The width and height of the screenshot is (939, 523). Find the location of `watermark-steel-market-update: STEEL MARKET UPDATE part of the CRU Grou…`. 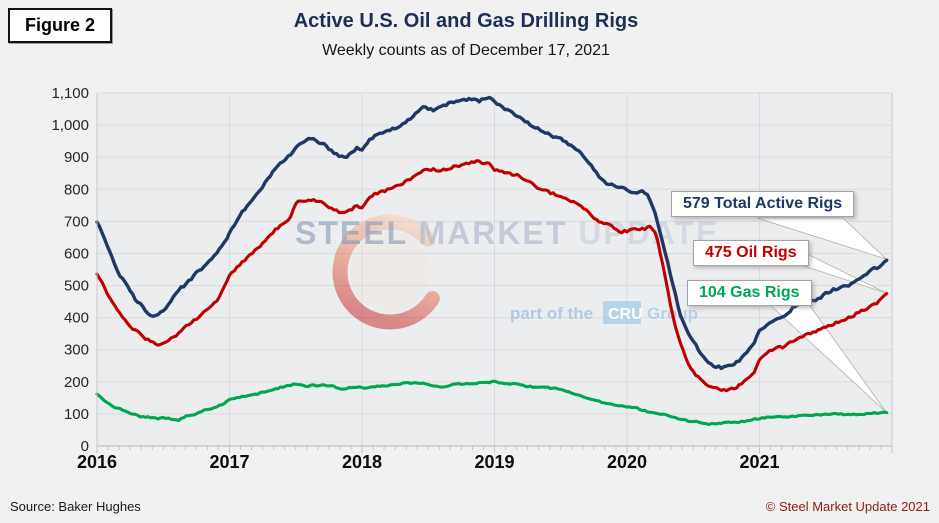

watermark-steel-market-update: STEEL MARKET UPDATE part of the CRU Grou… is located at coordinates (507, 272).